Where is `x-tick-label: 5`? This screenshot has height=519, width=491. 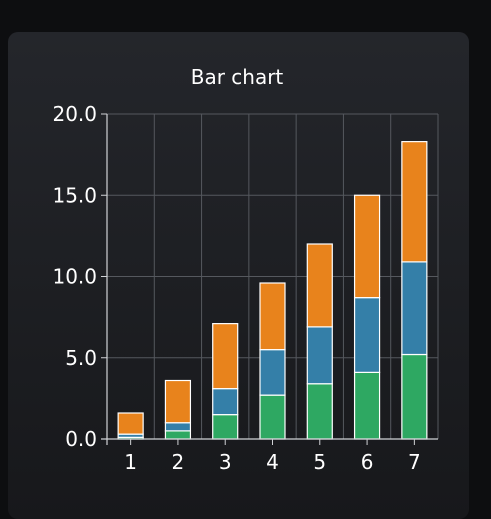 x-tick-label: 5 is located at coordinates (319, 462).